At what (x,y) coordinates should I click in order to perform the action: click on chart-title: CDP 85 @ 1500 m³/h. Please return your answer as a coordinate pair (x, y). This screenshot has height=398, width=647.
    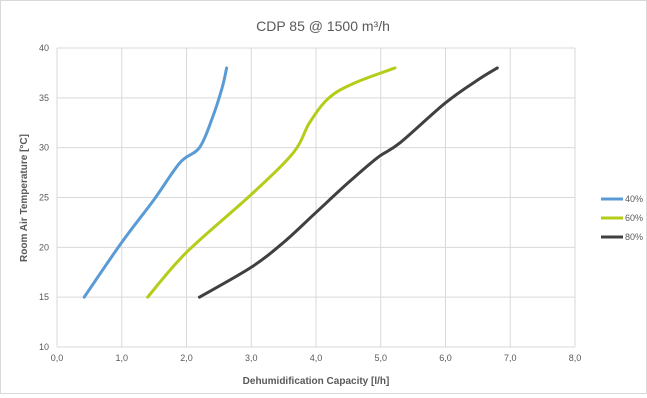
    Looking at the image, I should click on (323, 26).